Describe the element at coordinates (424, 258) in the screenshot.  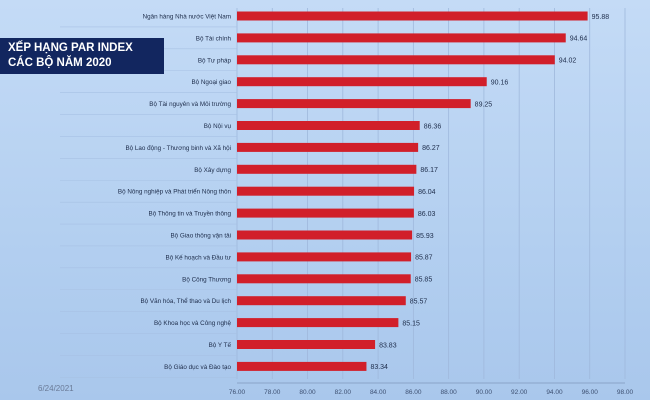
I see `data-label: 85.87` at that location.